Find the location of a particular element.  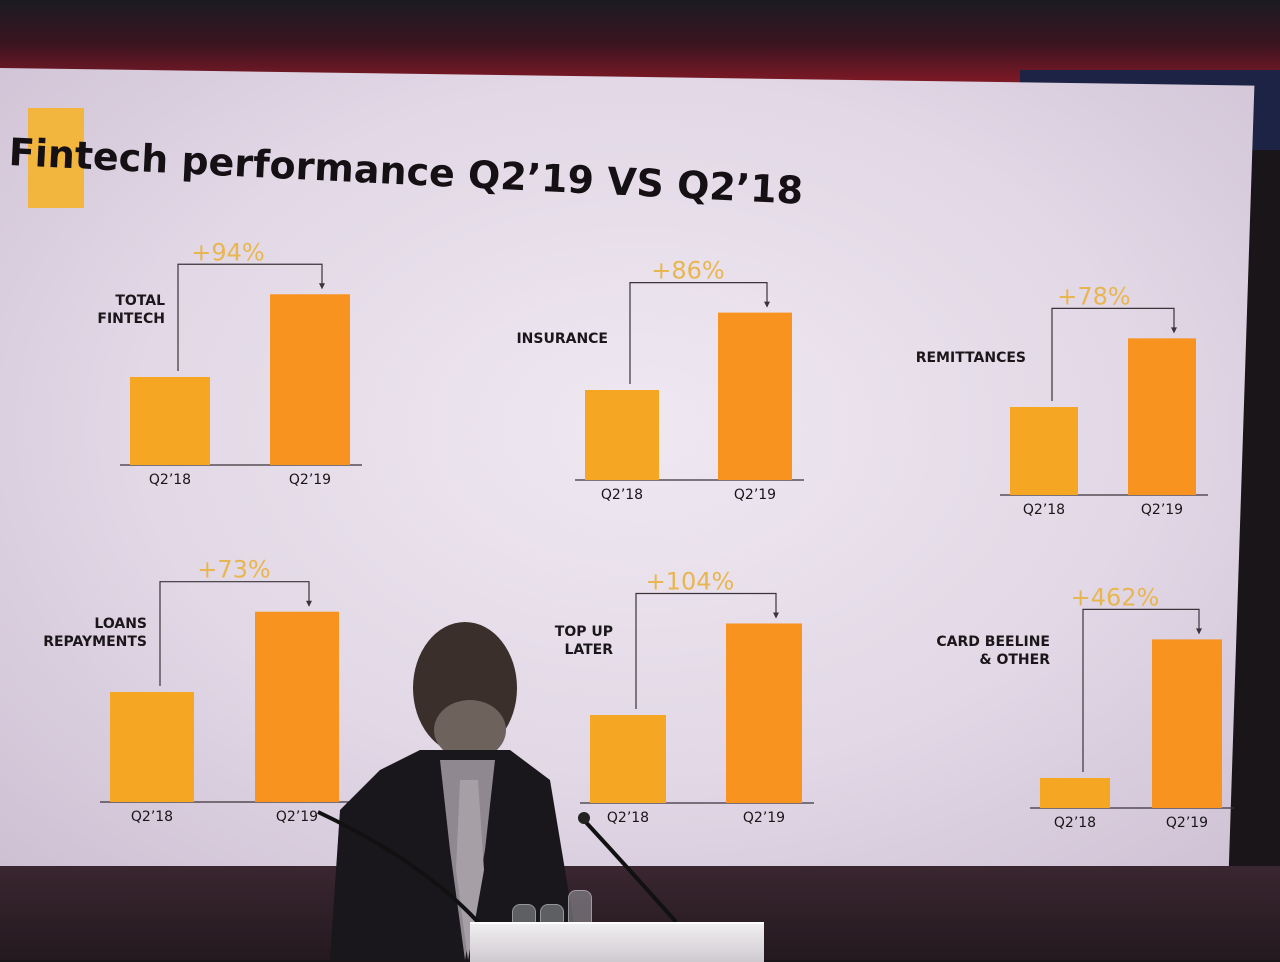

category-label: LOANS is located at coordinates (120, 624).